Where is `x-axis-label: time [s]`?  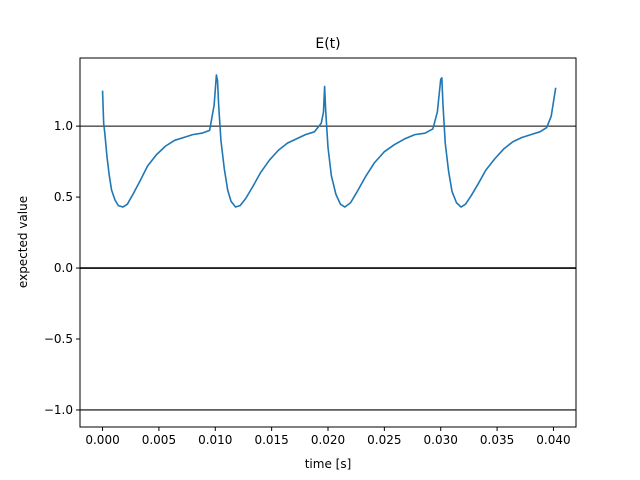
x-axis-label: time [s] is located at coordinates (328, 464).